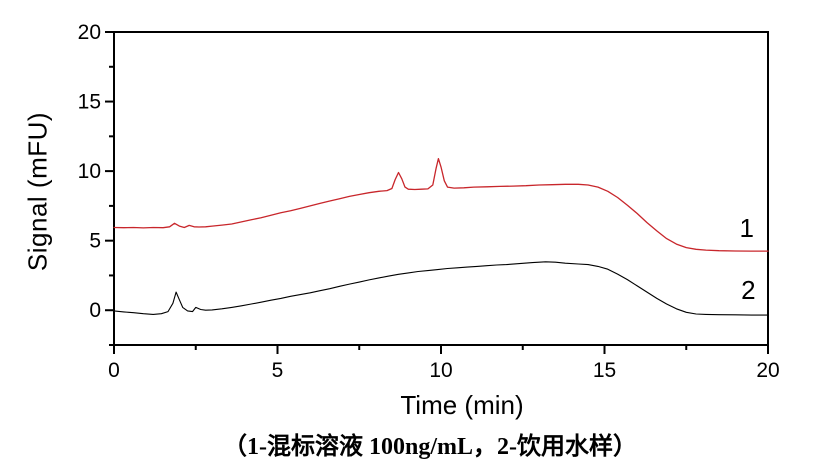 The height and width of the screenshot is (461, 814). What do you see at coordinates (114, 370) in the screenshot?
I see `x-tick-label: 0` at bounding box center [114, 370].